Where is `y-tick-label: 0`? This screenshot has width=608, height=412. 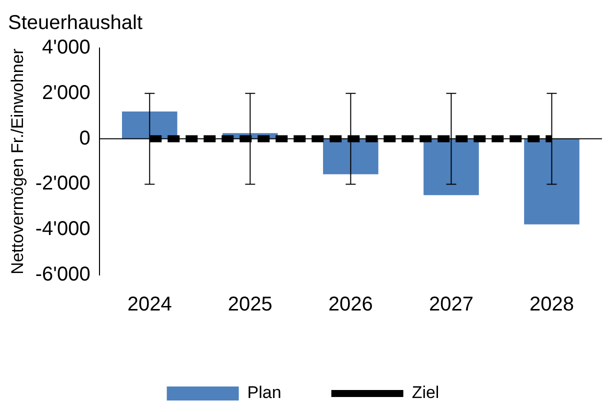 y-tick-label: 0 is located at coordinates (84, 138).